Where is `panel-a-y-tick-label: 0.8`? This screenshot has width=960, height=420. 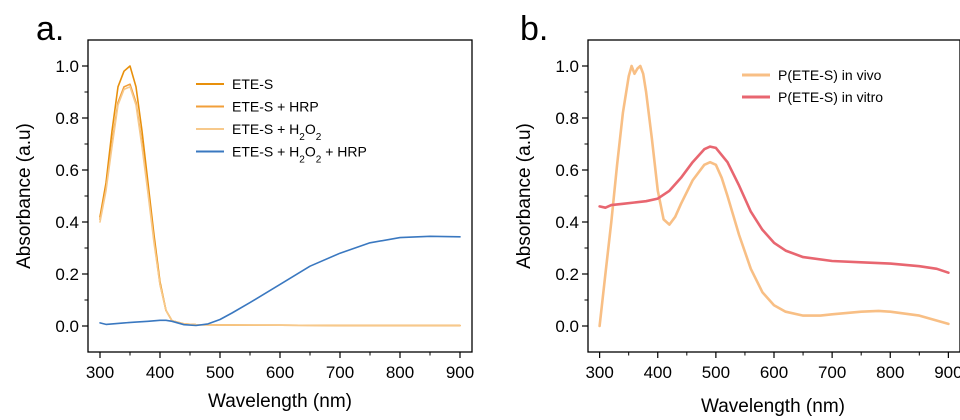
panel-a-y-tick-label: 0.8 is located at coordinates (67, 118).